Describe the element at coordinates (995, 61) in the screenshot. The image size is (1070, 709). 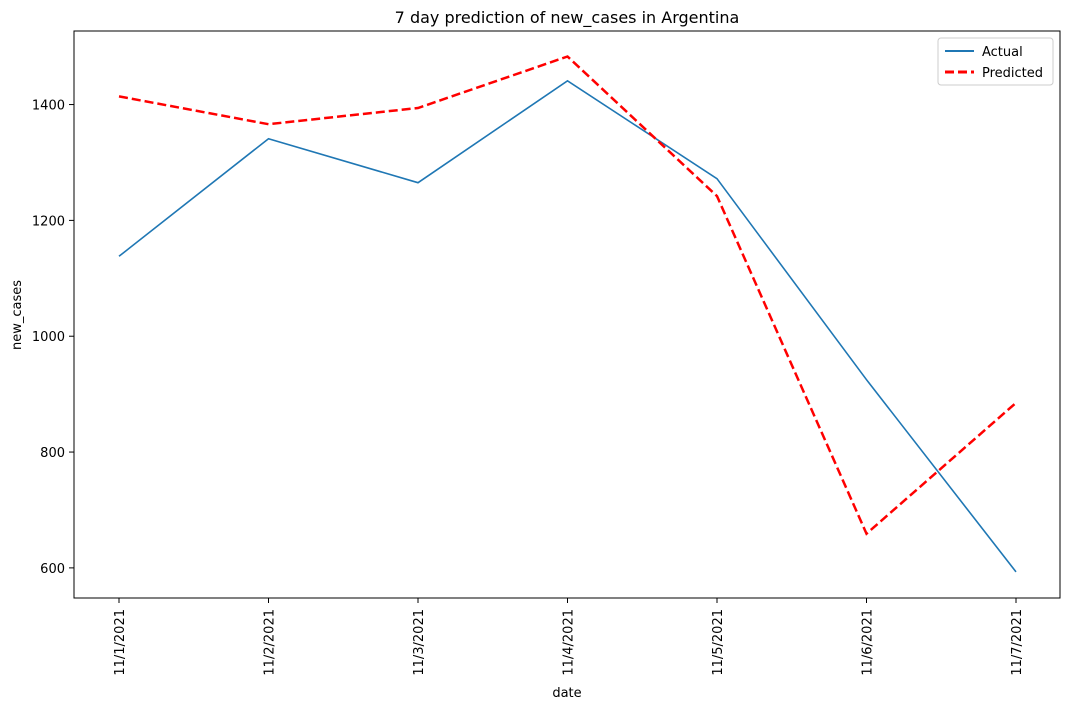
I see `legend: Actual Predicted` at that location.